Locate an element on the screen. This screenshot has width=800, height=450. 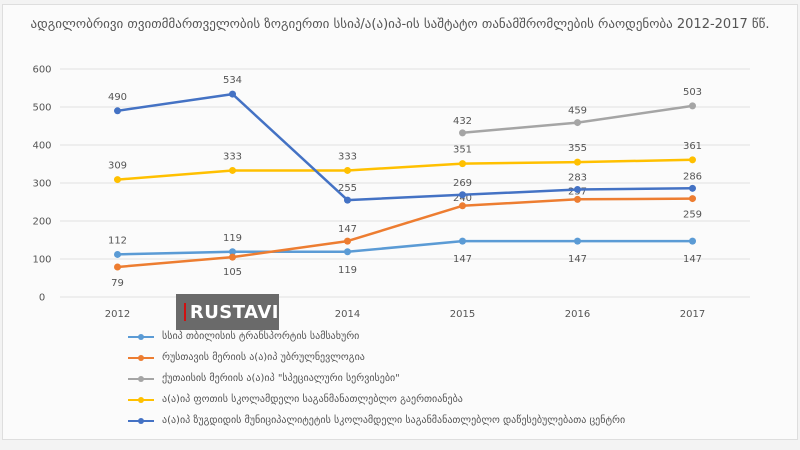
data-label: 240 is located at coordinates (462, 198).